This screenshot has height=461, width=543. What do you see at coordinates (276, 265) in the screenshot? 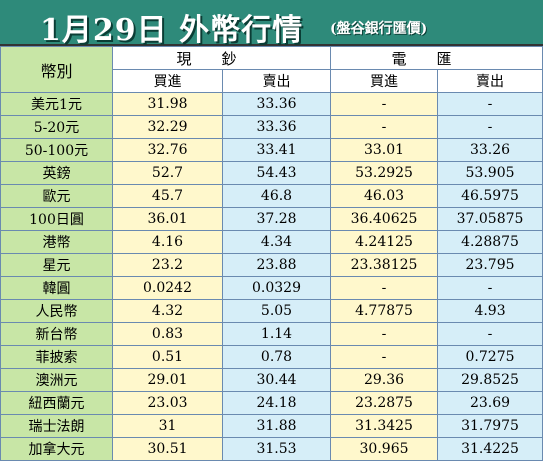
I see `cash-sell-cell: 23.88` at bounding box center [276, 265].